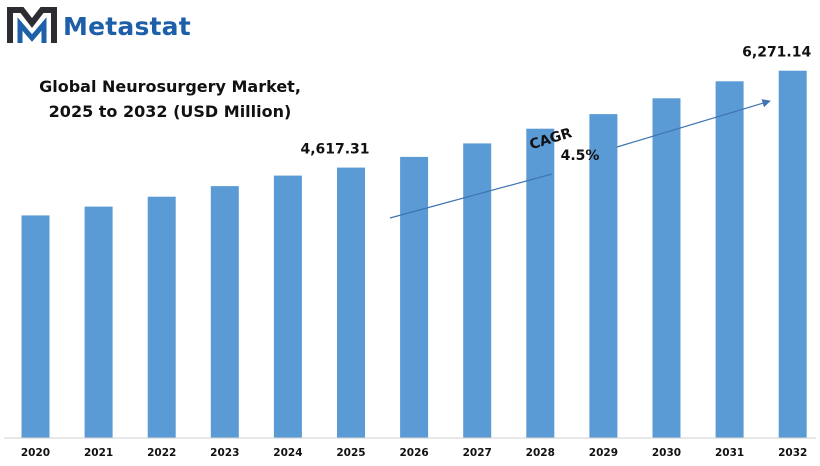 This screenshot has width=820, height=466. Describe the element at coordinates (351, 302) in the screenshot. I see `bar-2025` at that location.